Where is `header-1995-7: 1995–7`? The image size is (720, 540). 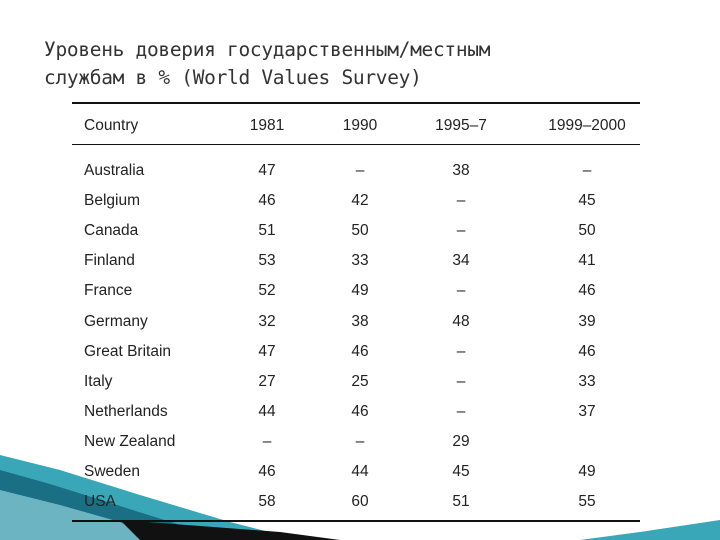
header-1995-7: 1995–7 is located at coordinates (461, 125).